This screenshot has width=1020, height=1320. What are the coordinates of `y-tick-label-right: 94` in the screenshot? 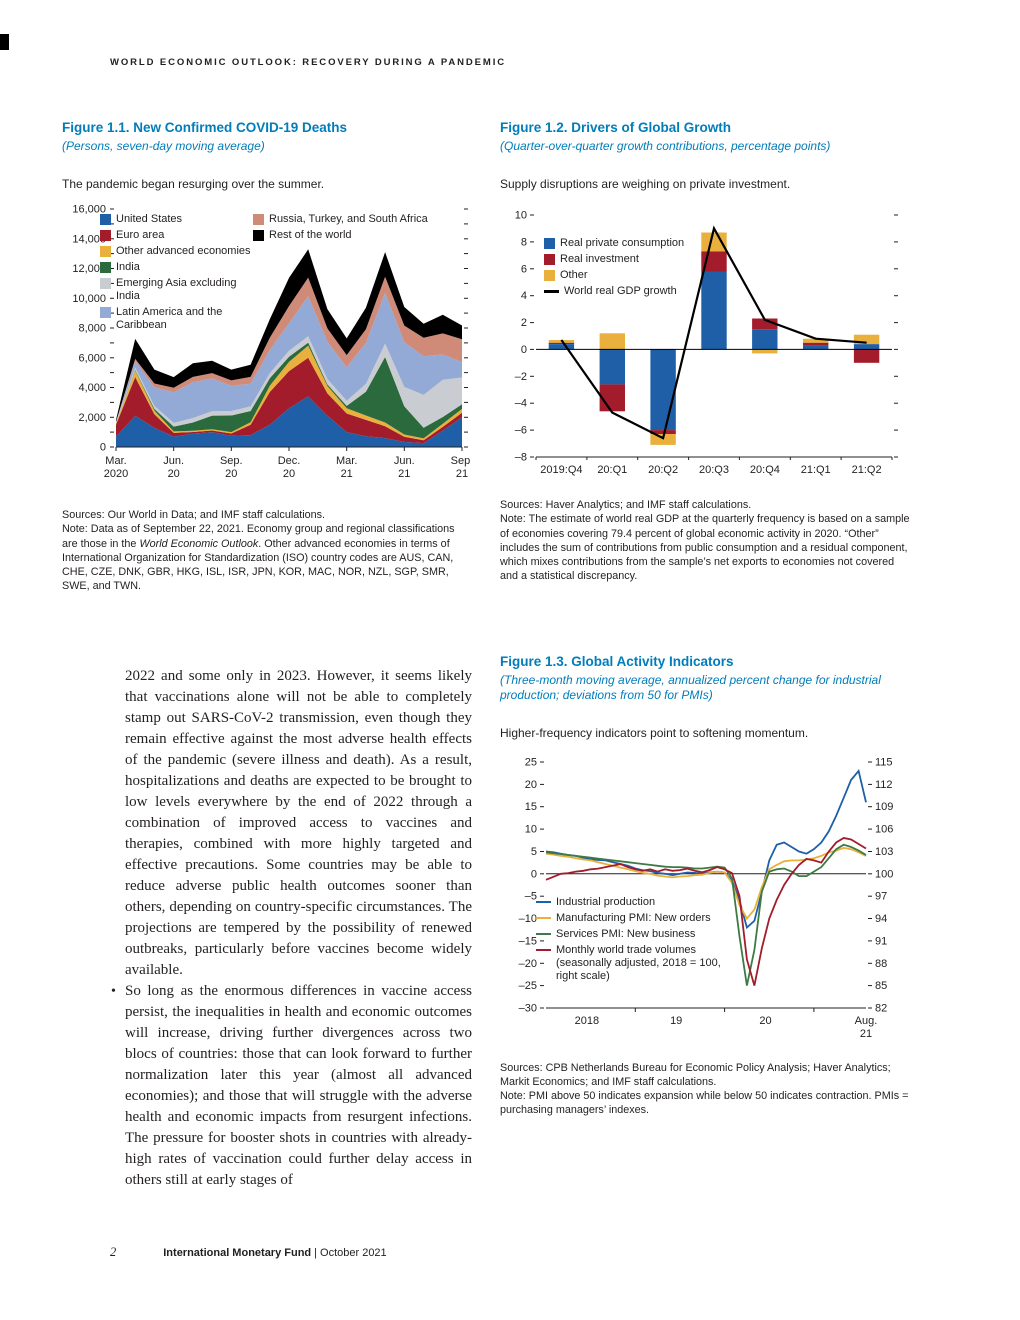 It's located at (881, 919).